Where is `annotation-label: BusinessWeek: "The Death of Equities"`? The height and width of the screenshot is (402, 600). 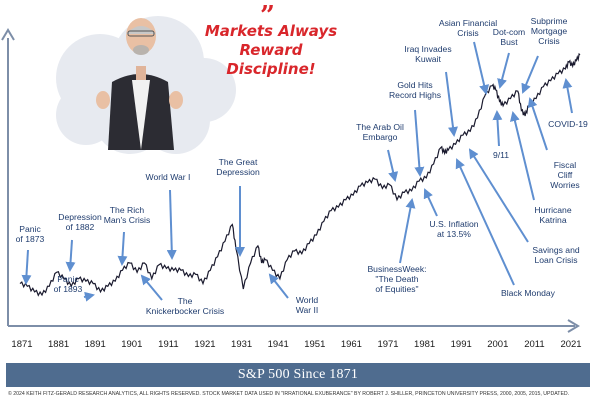 annotation-label: BusinessWeek: "The Death of Equities" is located at coordinates (396, 279).